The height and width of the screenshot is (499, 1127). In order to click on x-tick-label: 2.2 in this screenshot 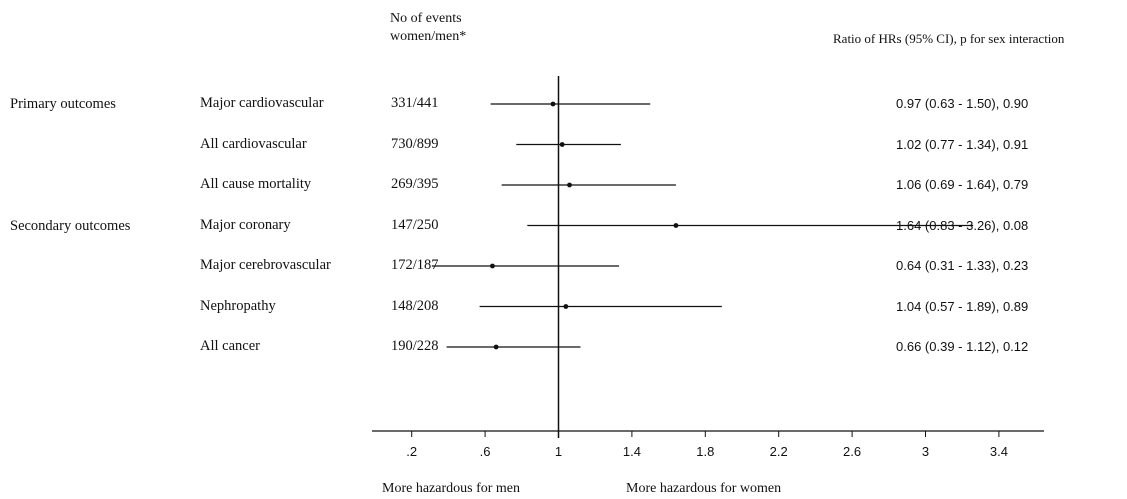, I will do `click(779, 451)`.